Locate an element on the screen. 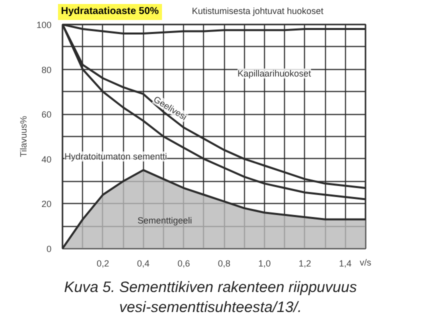  annotation: Hydratoitumaton sementti is located at coordinates (116, 157).